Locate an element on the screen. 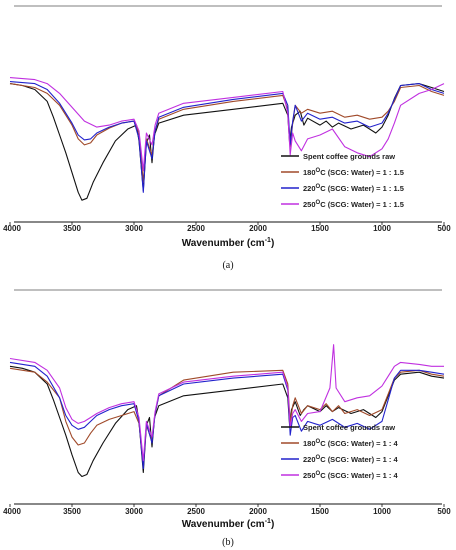 The width and height of the screenshot is (456, 550). panel-label: (a) is located at coordinates (227, 265).